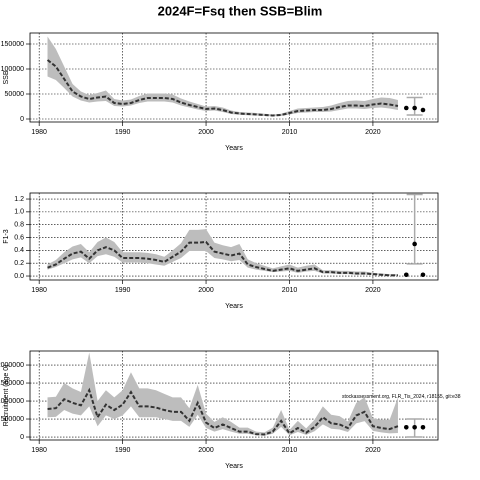 The image size is (480, 480). I want to click on y-tick-label: 0.4, so click(19, 250).